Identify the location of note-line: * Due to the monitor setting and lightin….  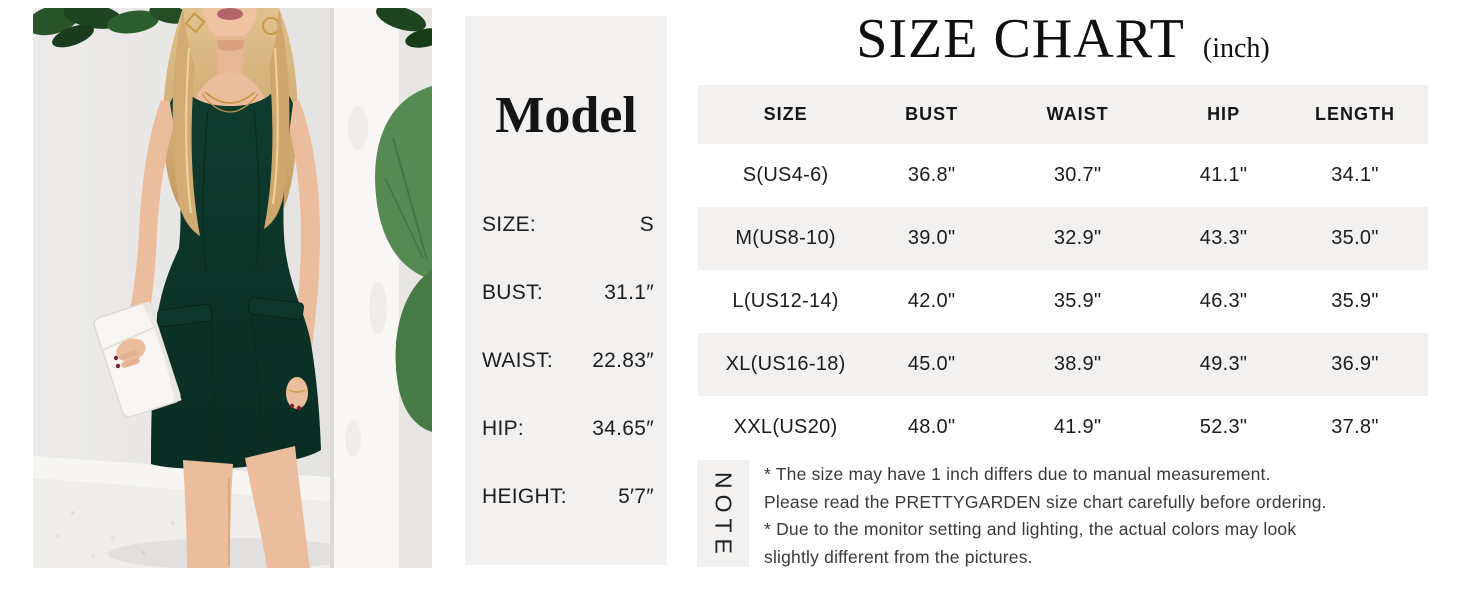
(1030, 529).